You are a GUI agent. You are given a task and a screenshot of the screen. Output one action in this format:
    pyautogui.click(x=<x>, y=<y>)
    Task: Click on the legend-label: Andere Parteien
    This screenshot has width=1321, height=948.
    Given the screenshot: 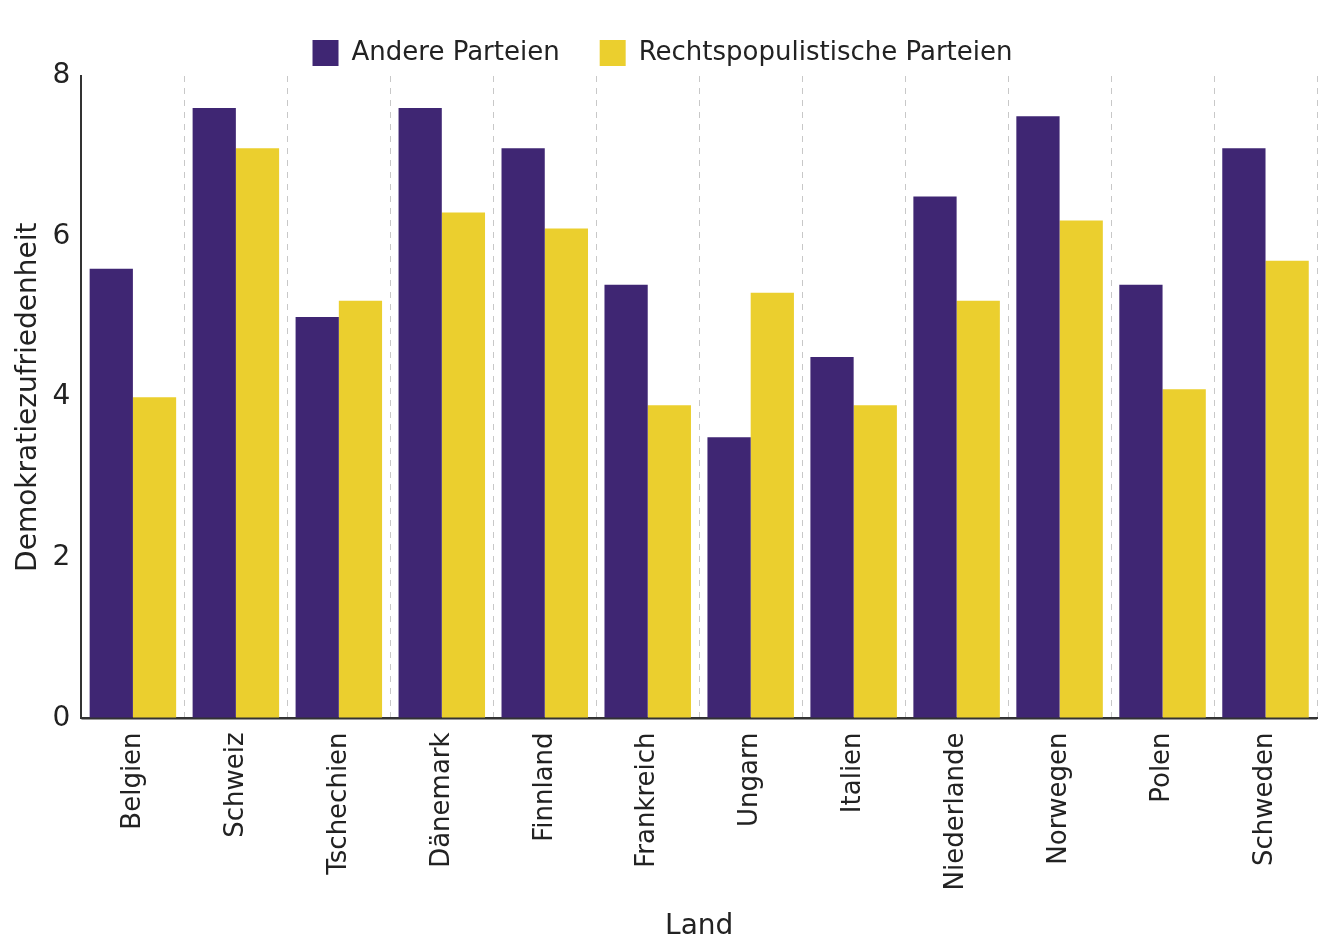 What is the action you would take?
    pyautogui.click(x=455, y=50)
    